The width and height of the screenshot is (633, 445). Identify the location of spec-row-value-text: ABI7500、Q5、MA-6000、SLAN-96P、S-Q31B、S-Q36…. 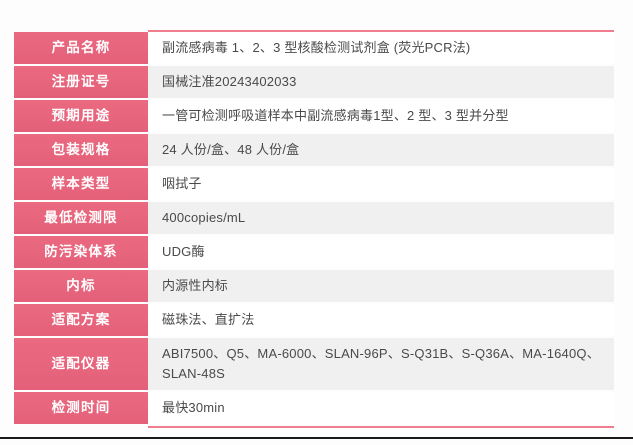
(381, 363).